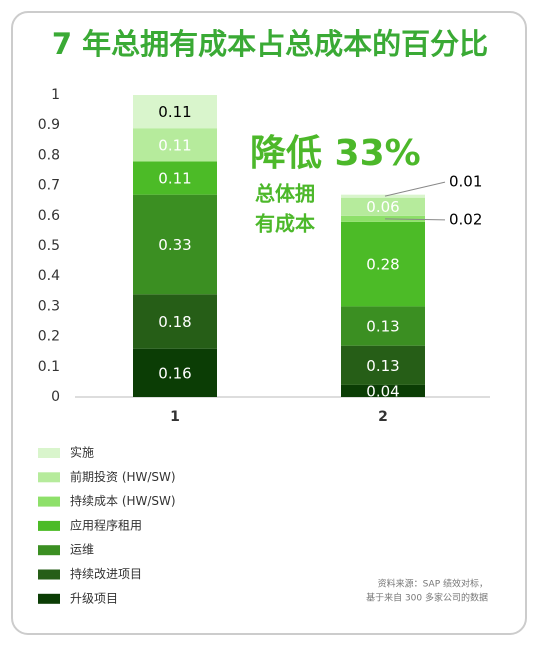 This screenshot has width=543, height=654. What do you see at coordinates (49, 186) in the screenshot?
I see `y-tick-label: 0.7` at bounding box center [49, 186].